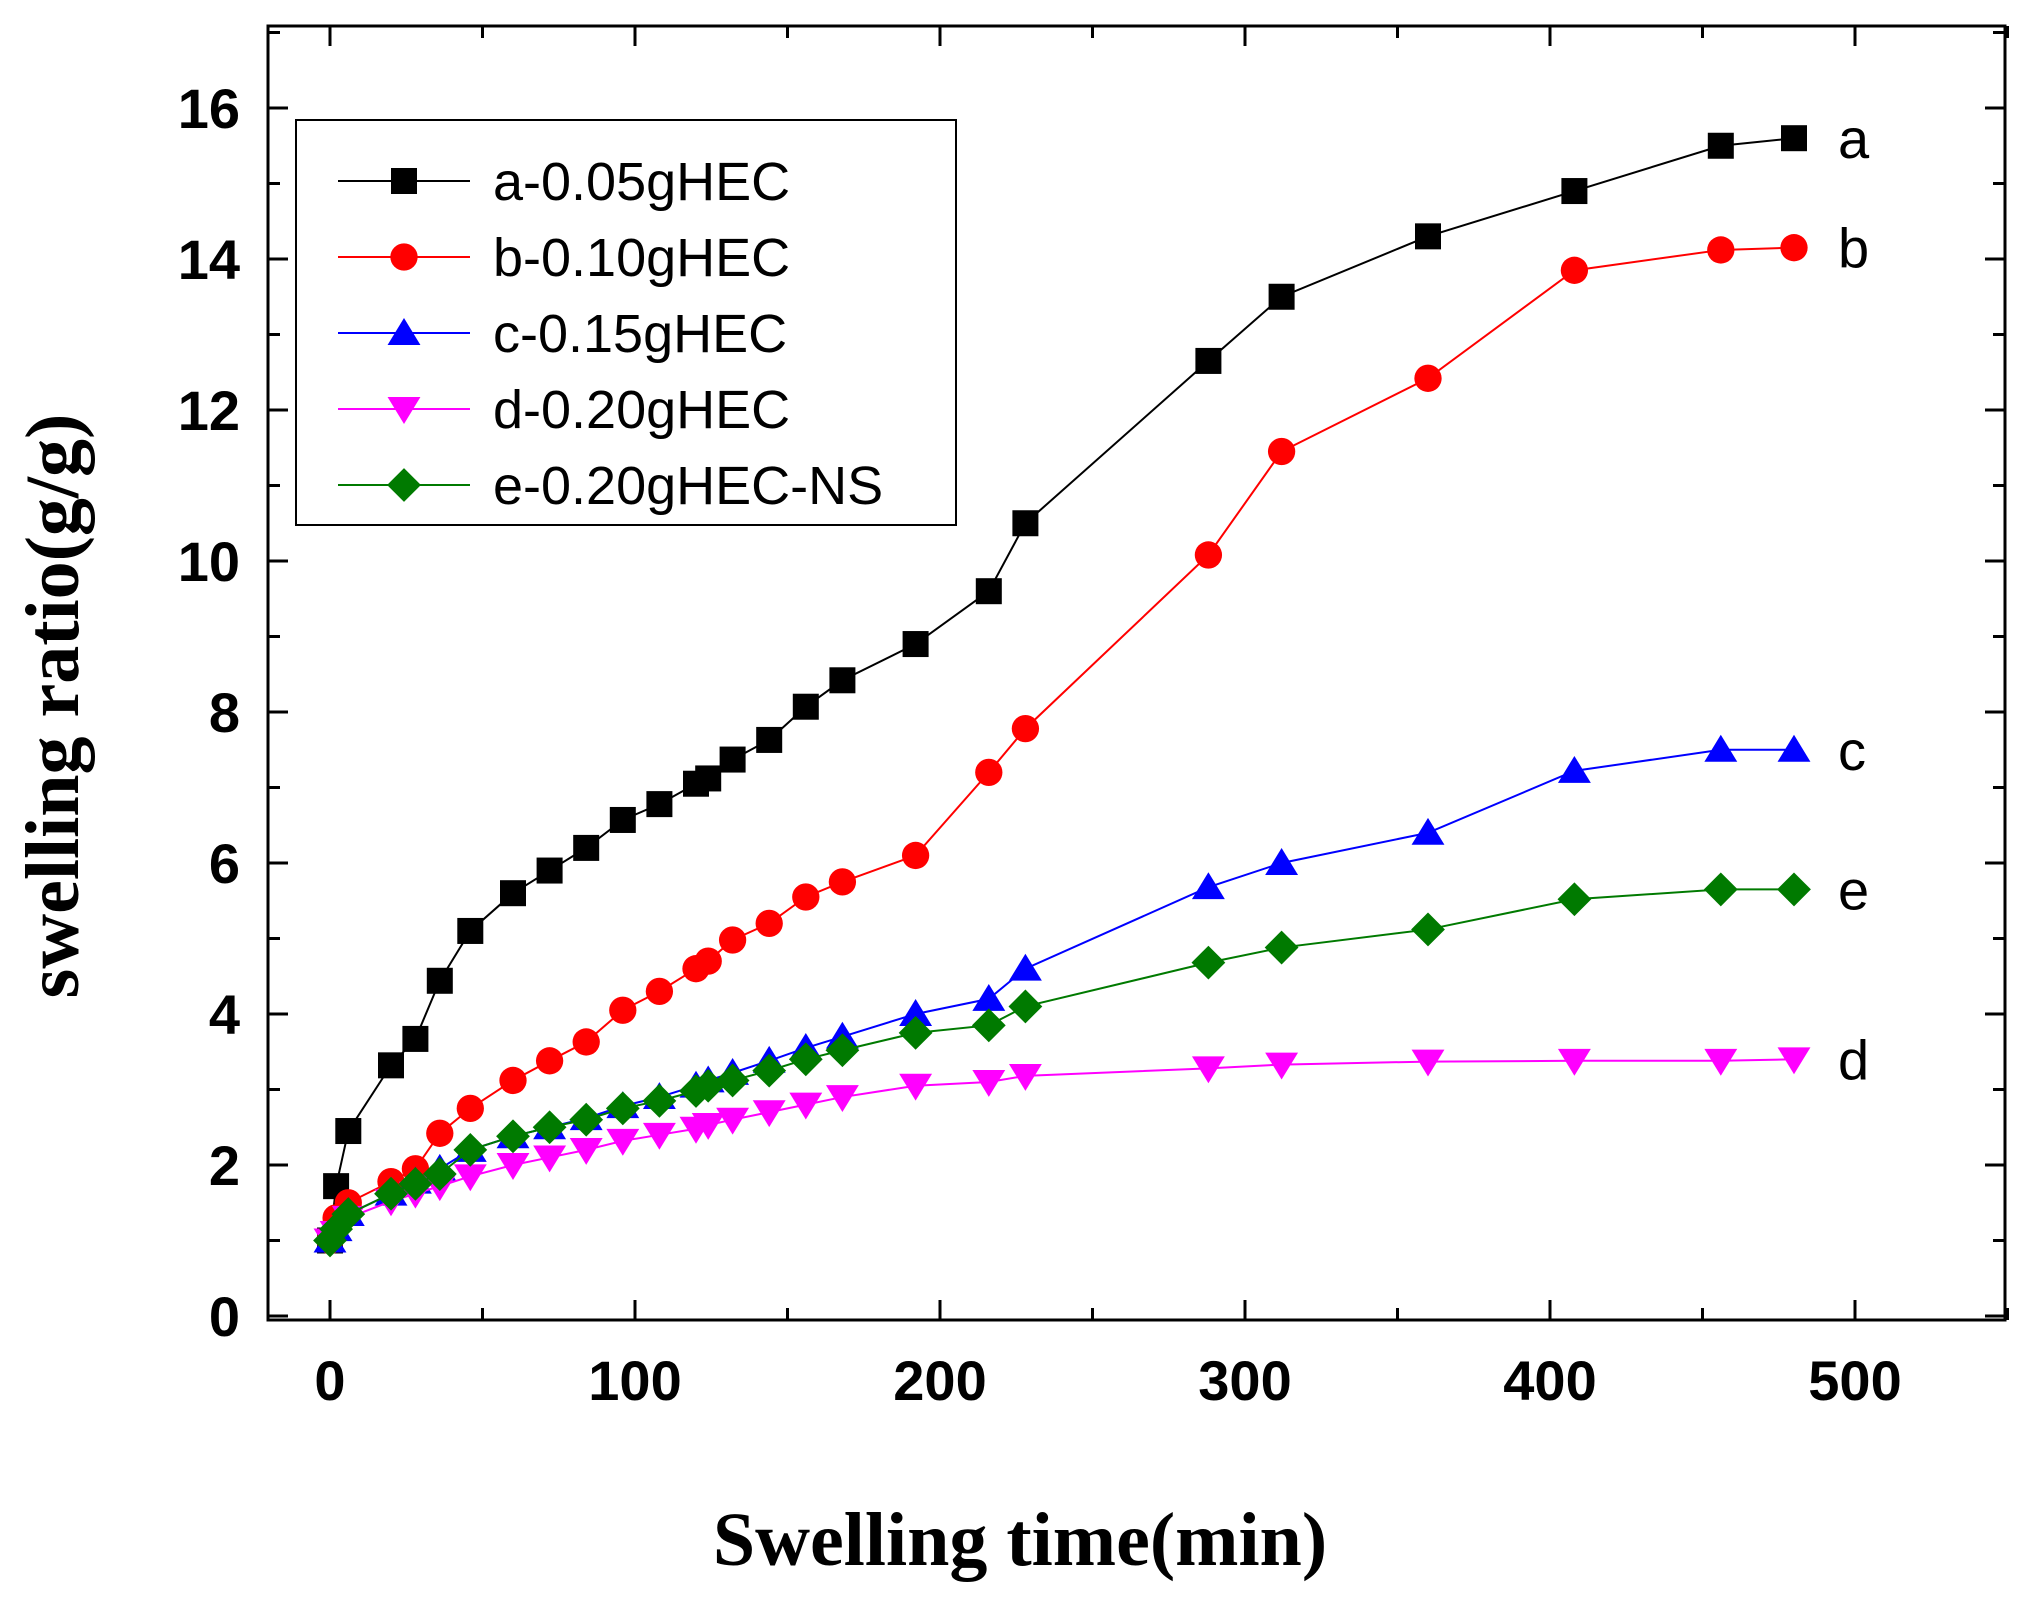 Image resolution: width=2024 pixels, height=1606 pixels. I want to click on end-label-d: d, so click(1853, 1059).